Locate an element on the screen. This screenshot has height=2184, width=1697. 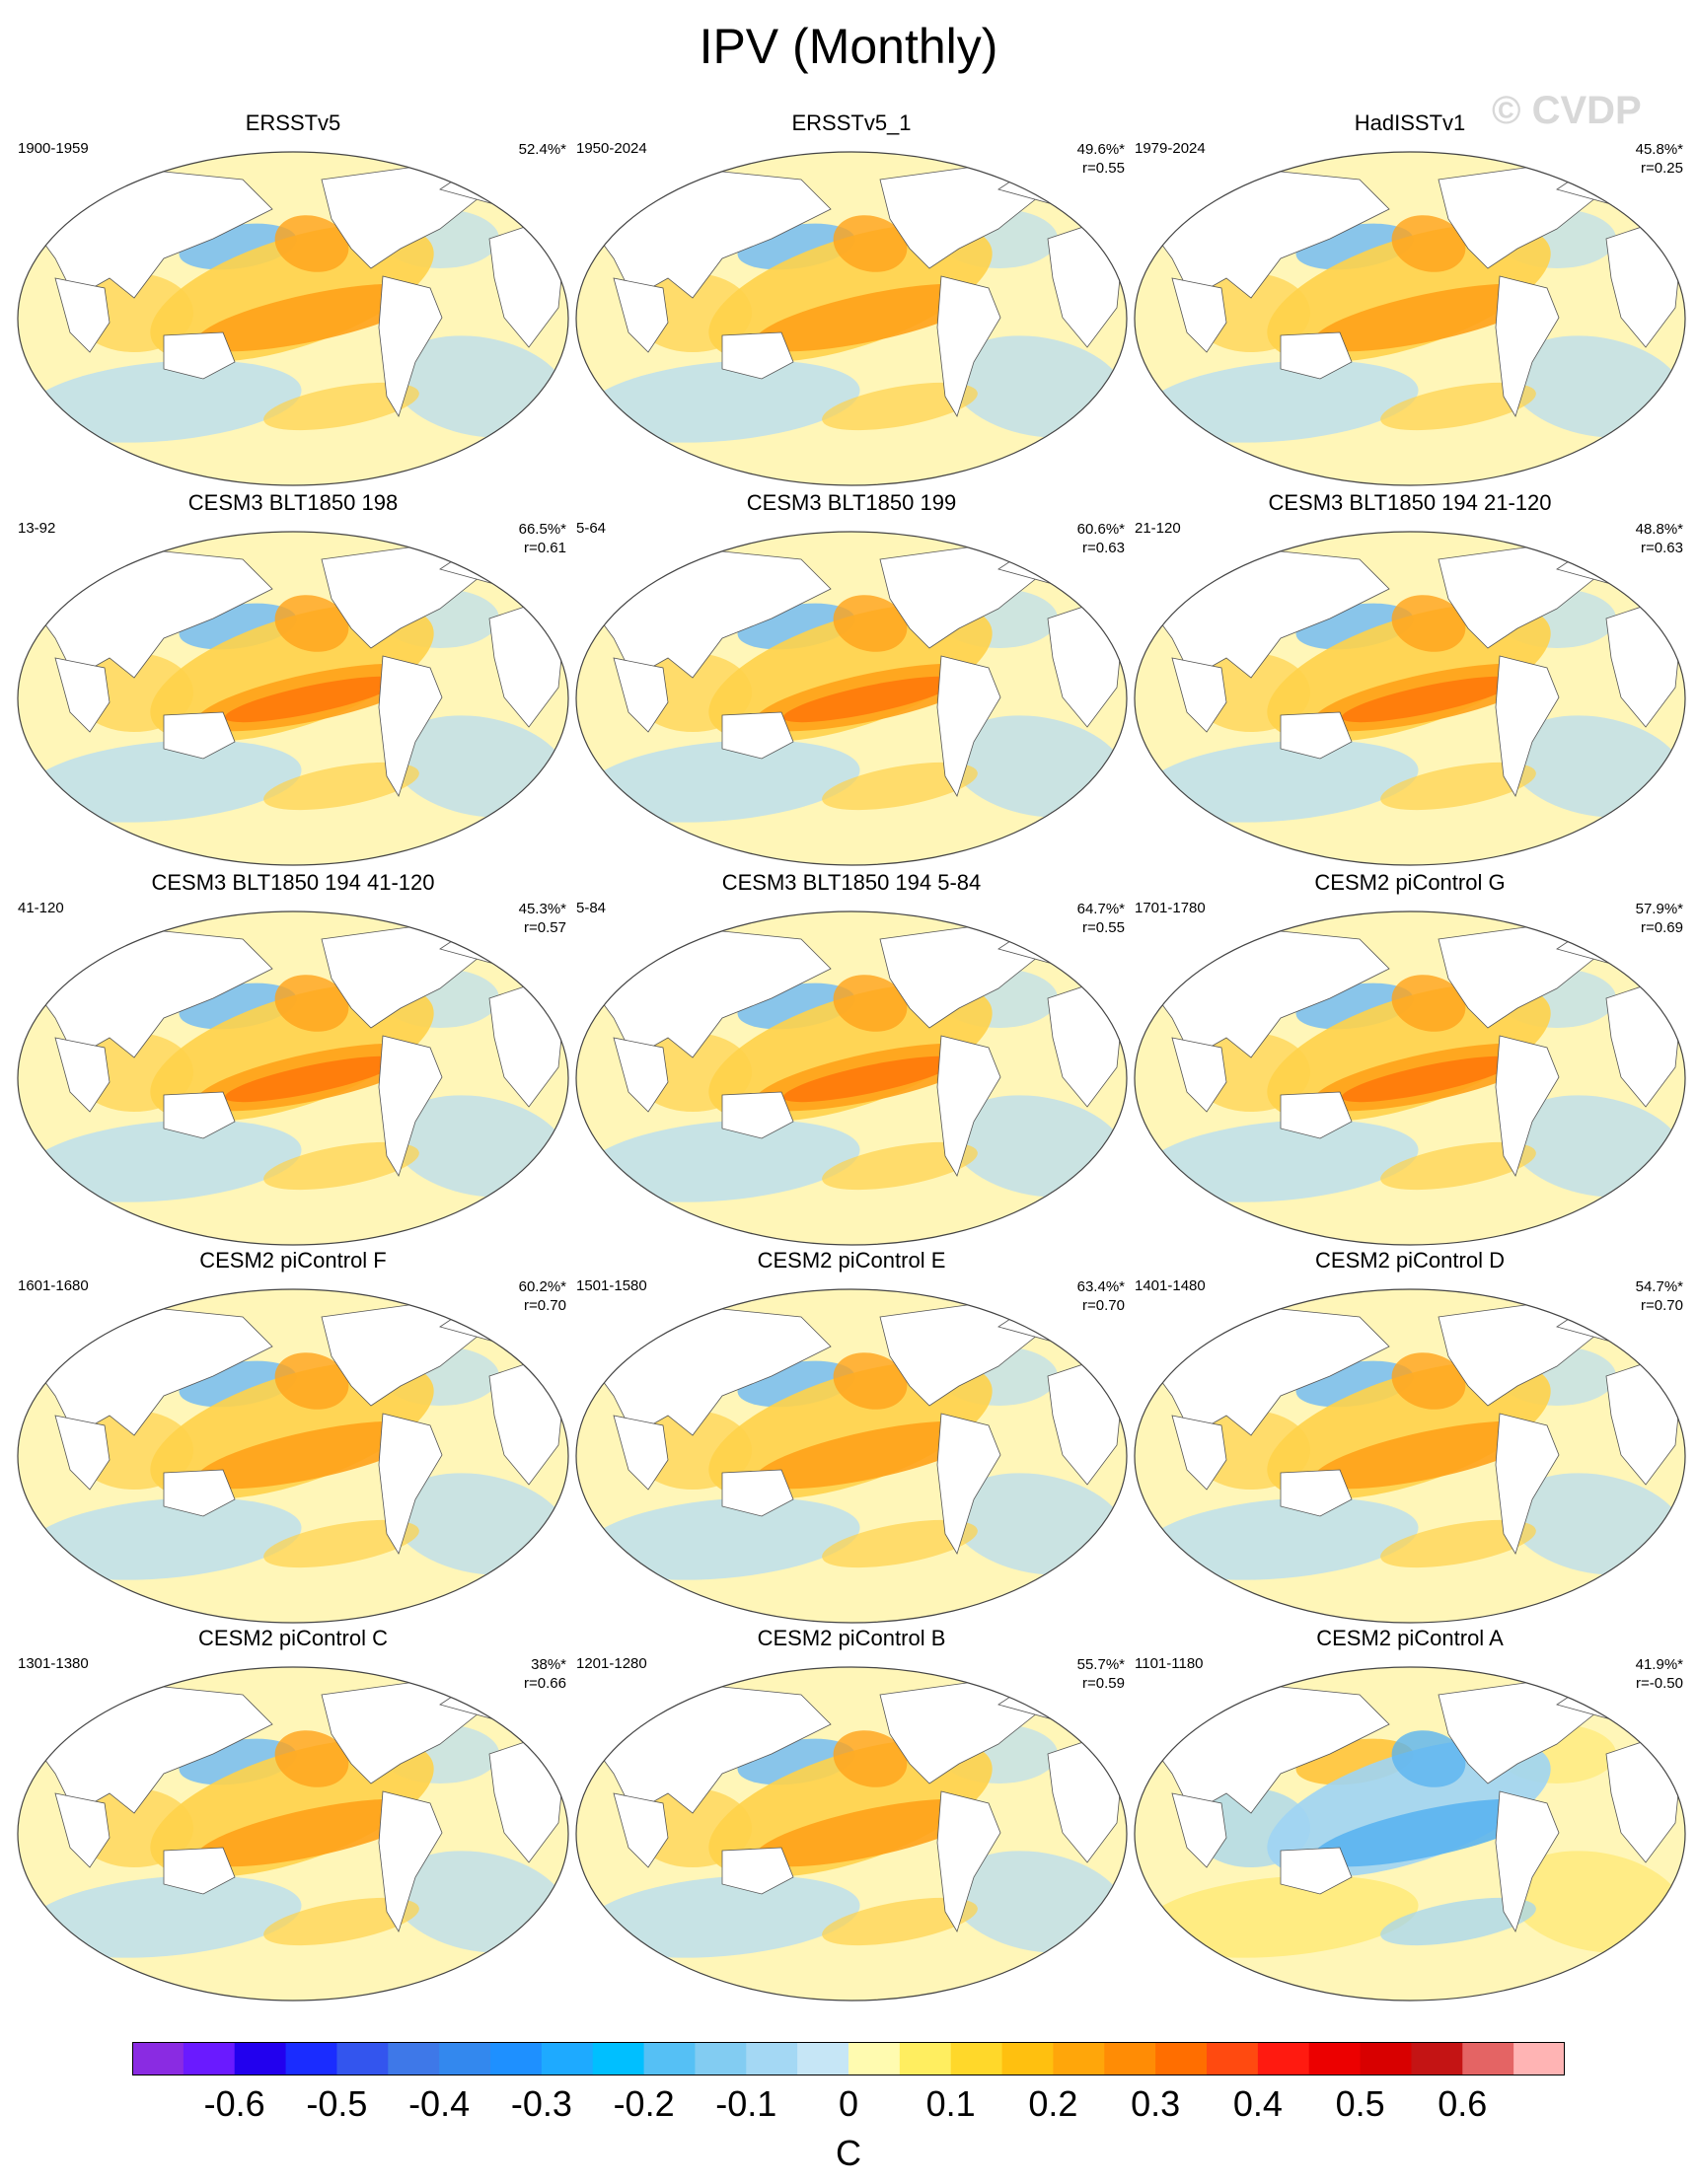
map-panel: CESM3 BLT1850 199 5-64 60.6%* r=0.63 is located at coordinates (851, 678).